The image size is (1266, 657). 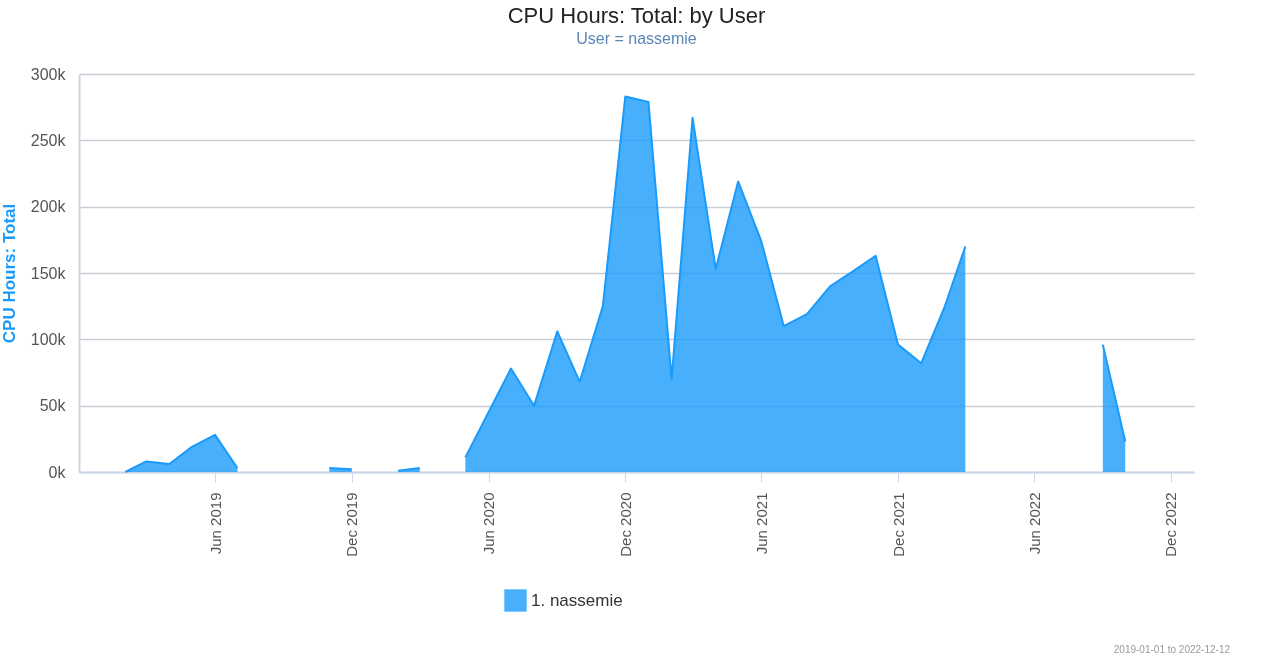 I want to click on legend-label: 1. nassemie, so click(x=577, y=600).